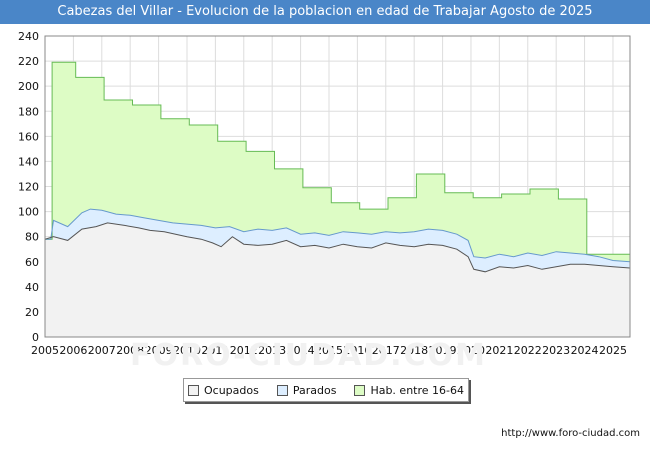  Describe the element at coordinates (28, 161) in the screenshot. I see `y-tick-label: 140` at that location.